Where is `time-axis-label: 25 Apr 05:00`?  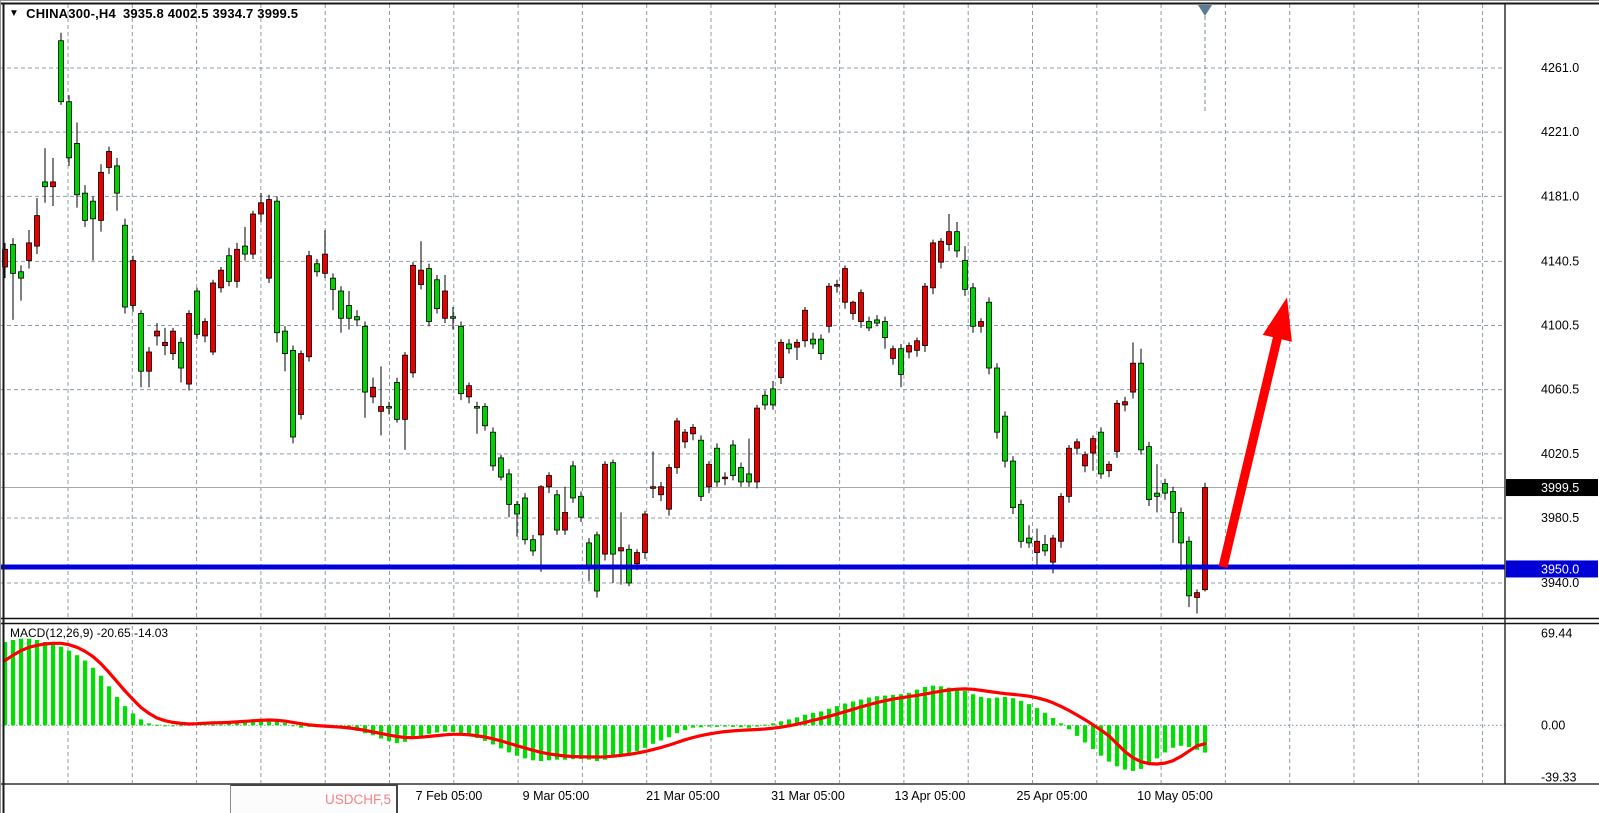 time-axis-label: 25 Apr 05:00 is located at coordinates (1052, 796).